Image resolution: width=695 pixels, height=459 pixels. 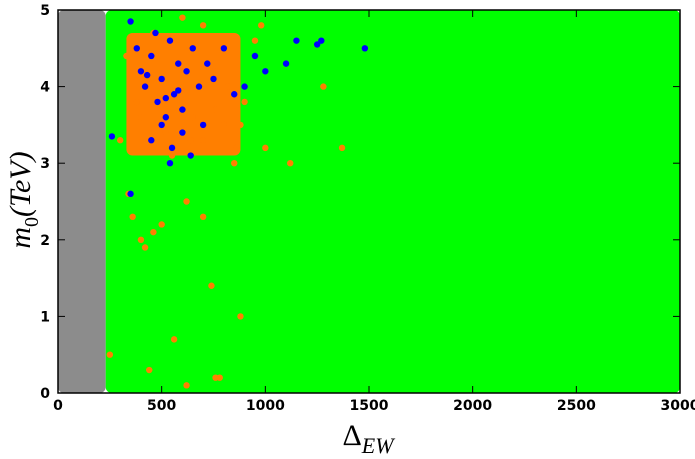 What do you see at coordinates (378, 445) in the screenshot?
I see `x-label-sub: EW` at bounding box center [378, 445].